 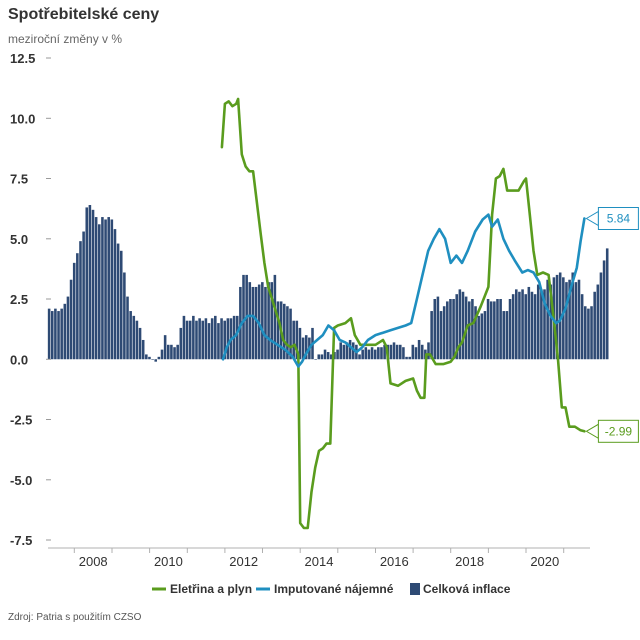 What do you see at coordinates (211, 589) in the screenshot?
I see `legend-label-eletrina-a-plyn: Eletřina a plyn` at bounding box center [211, 589].